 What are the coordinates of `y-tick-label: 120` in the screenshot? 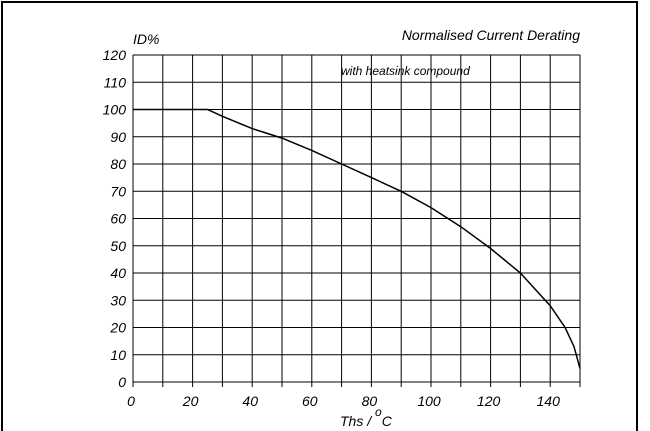 It's located at (115, 55).